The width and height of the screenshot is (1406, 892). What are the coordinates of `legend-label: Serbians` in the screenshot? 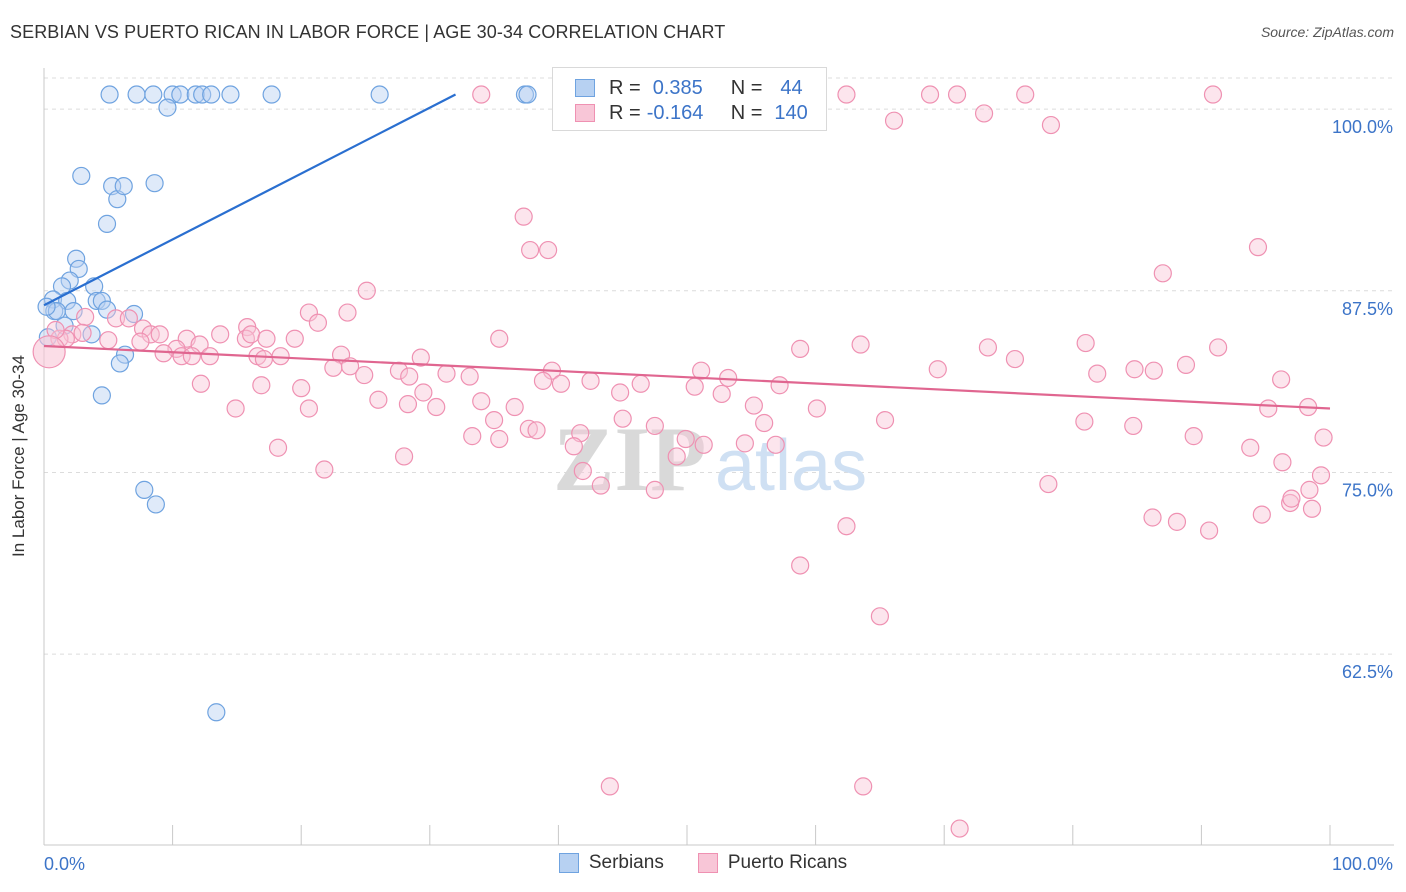 It's located at (626, 862).